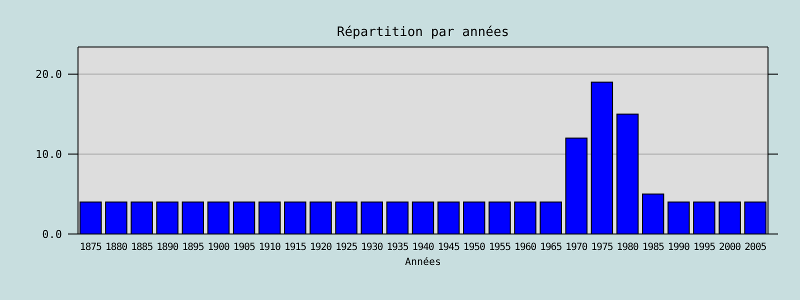  I want to click on x-tick-label: 1995, so click(704, 247).